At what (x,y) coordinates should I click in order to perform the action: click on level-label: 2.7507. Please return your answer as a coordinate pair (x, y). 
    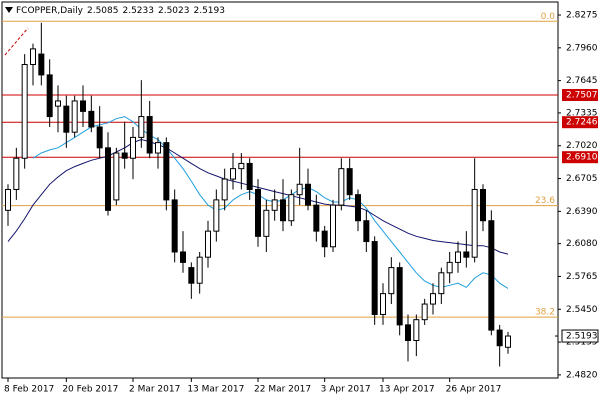
    Looking at the image, I should click on (582, 96).